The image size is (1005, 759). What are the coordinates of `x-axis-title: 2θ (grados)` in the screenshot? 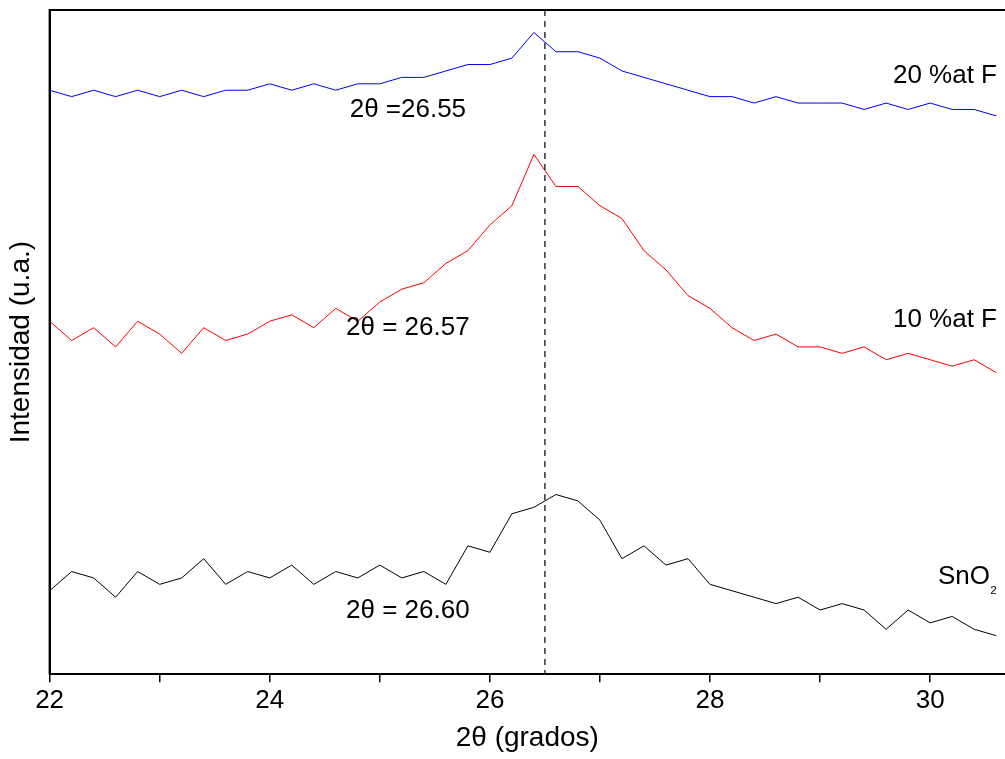 It's located at (527, 736).